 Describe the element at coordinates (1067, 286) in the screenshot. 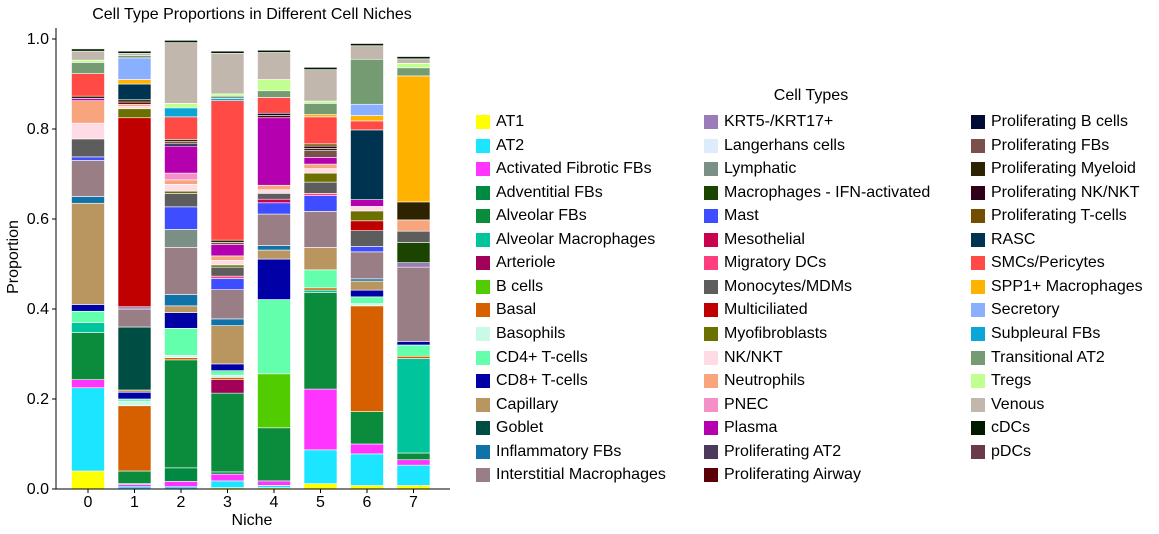

I see `legend-label: SPP1+ Macrophages` at that location.